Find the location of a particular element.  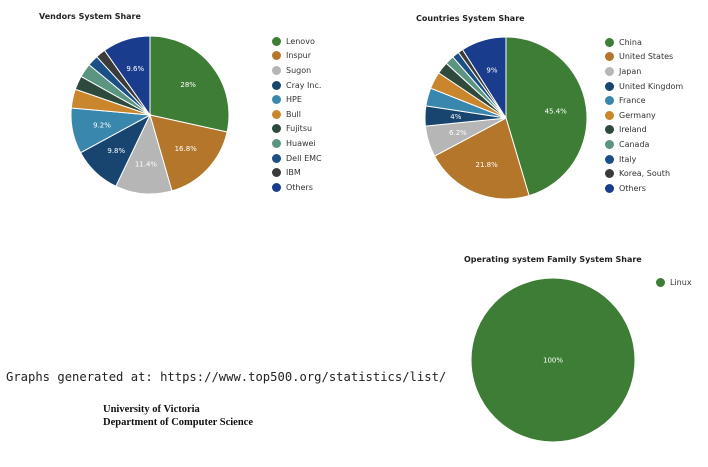

pie-slice-lenovo is located at coordinates (189, 84).